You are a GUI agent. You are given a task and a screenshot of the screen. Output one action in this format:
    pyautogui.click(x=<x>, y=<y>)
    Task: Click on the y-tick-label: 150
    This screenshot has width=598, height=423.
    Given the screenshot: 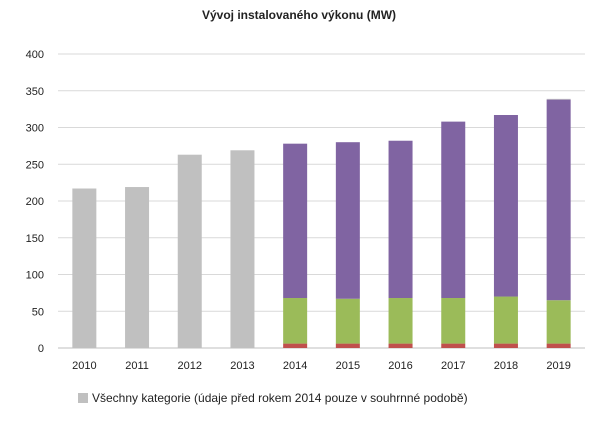 What is the action you would take?
    pyautogui.click(x=35, y=239)
    